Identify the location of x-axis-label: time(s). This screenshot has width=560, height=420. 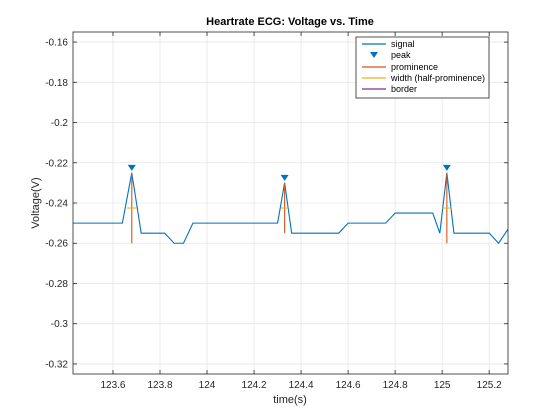
(290, 400).